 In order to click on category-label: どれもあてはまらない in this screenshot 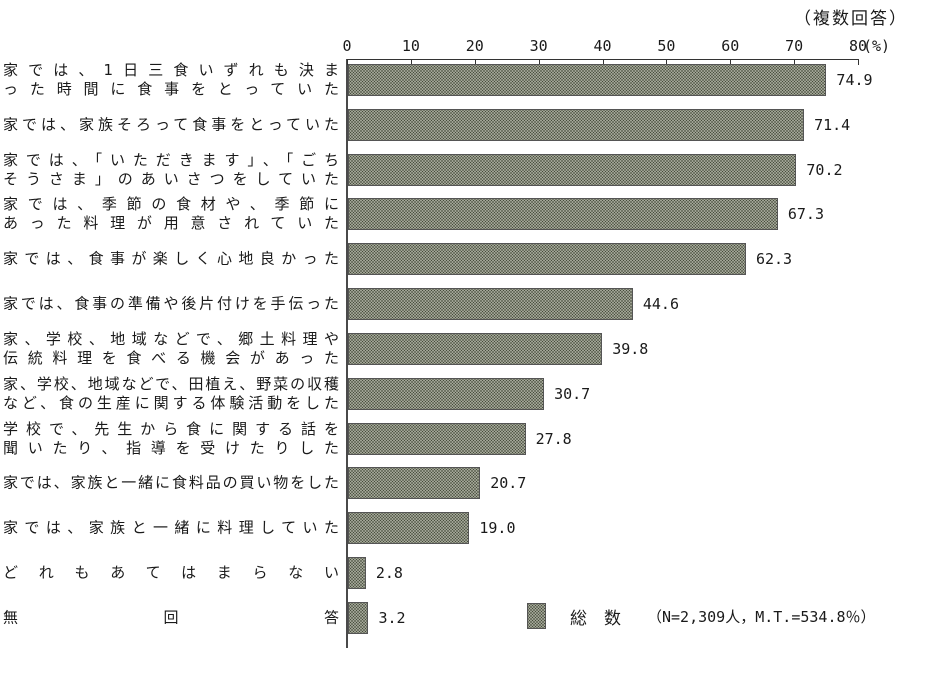, I will do `click(171, 573)`.